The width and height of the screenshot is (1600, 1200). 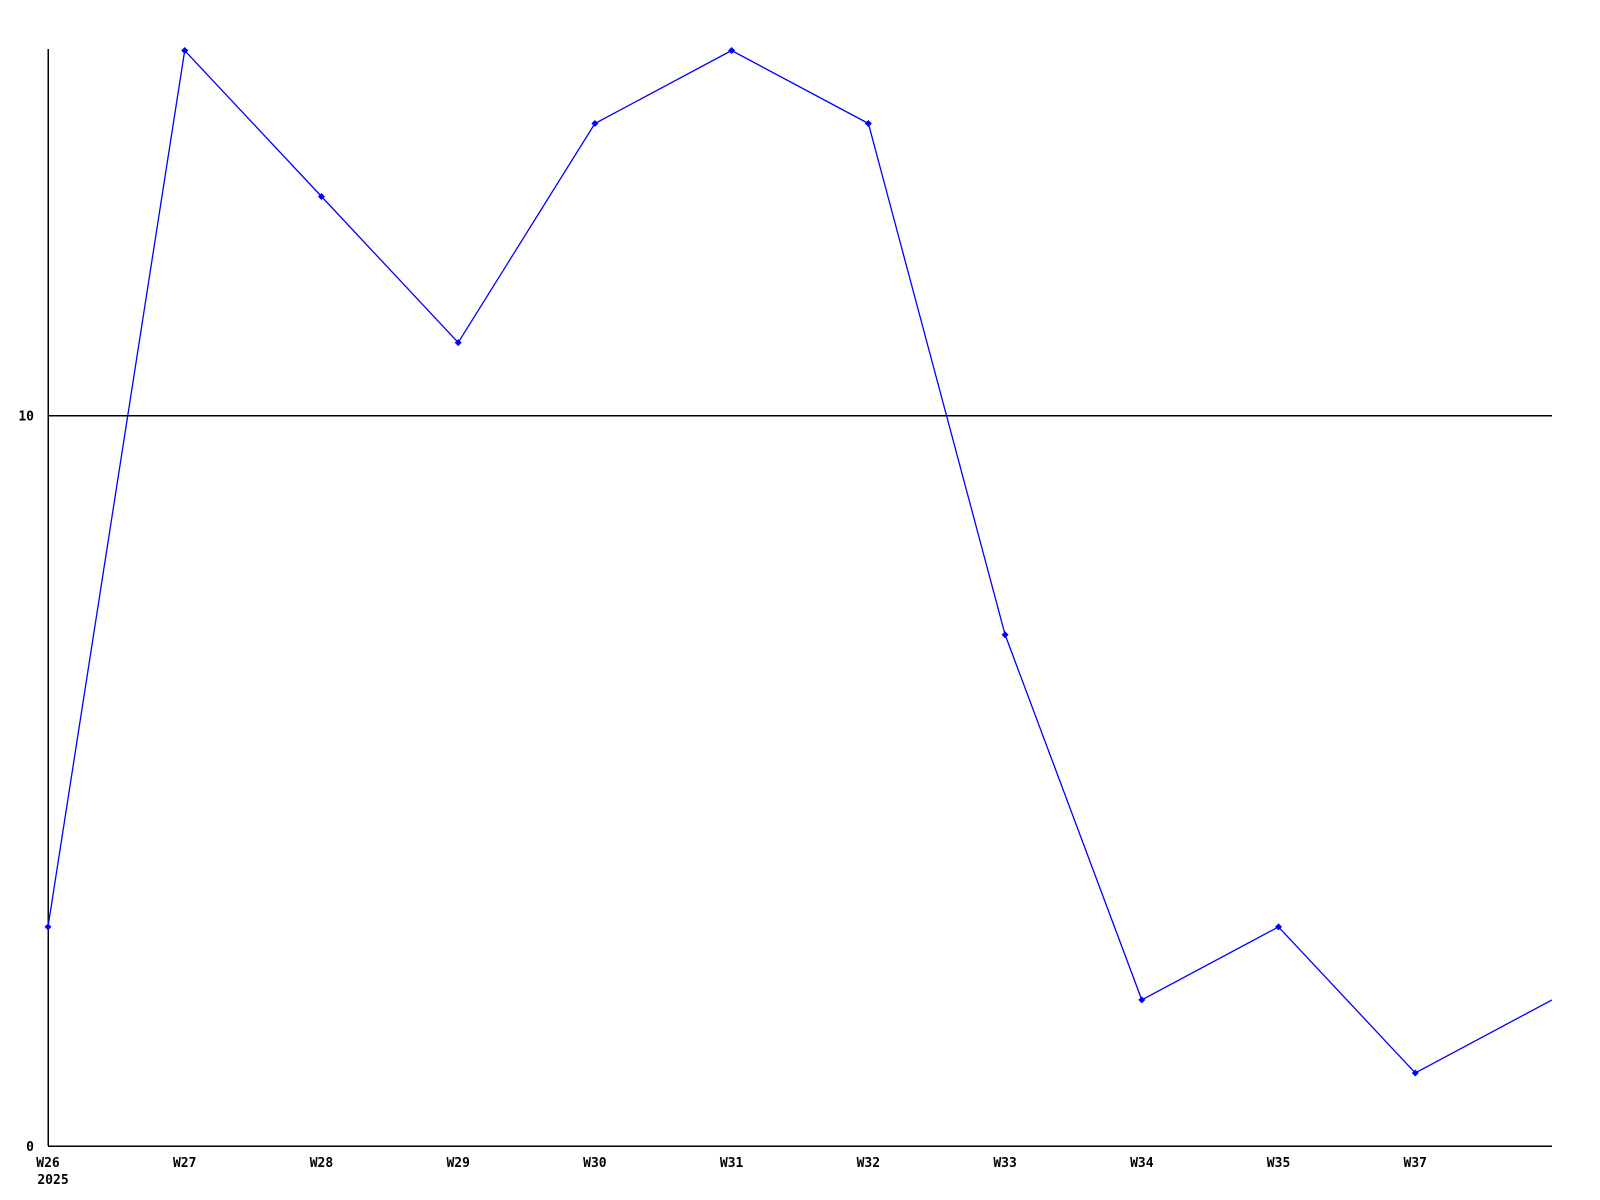 What do you see at coordinates (1415, 1163) in the screenshot?
I see `x-tick-label: W37` at bounding box center [1415, 1163].